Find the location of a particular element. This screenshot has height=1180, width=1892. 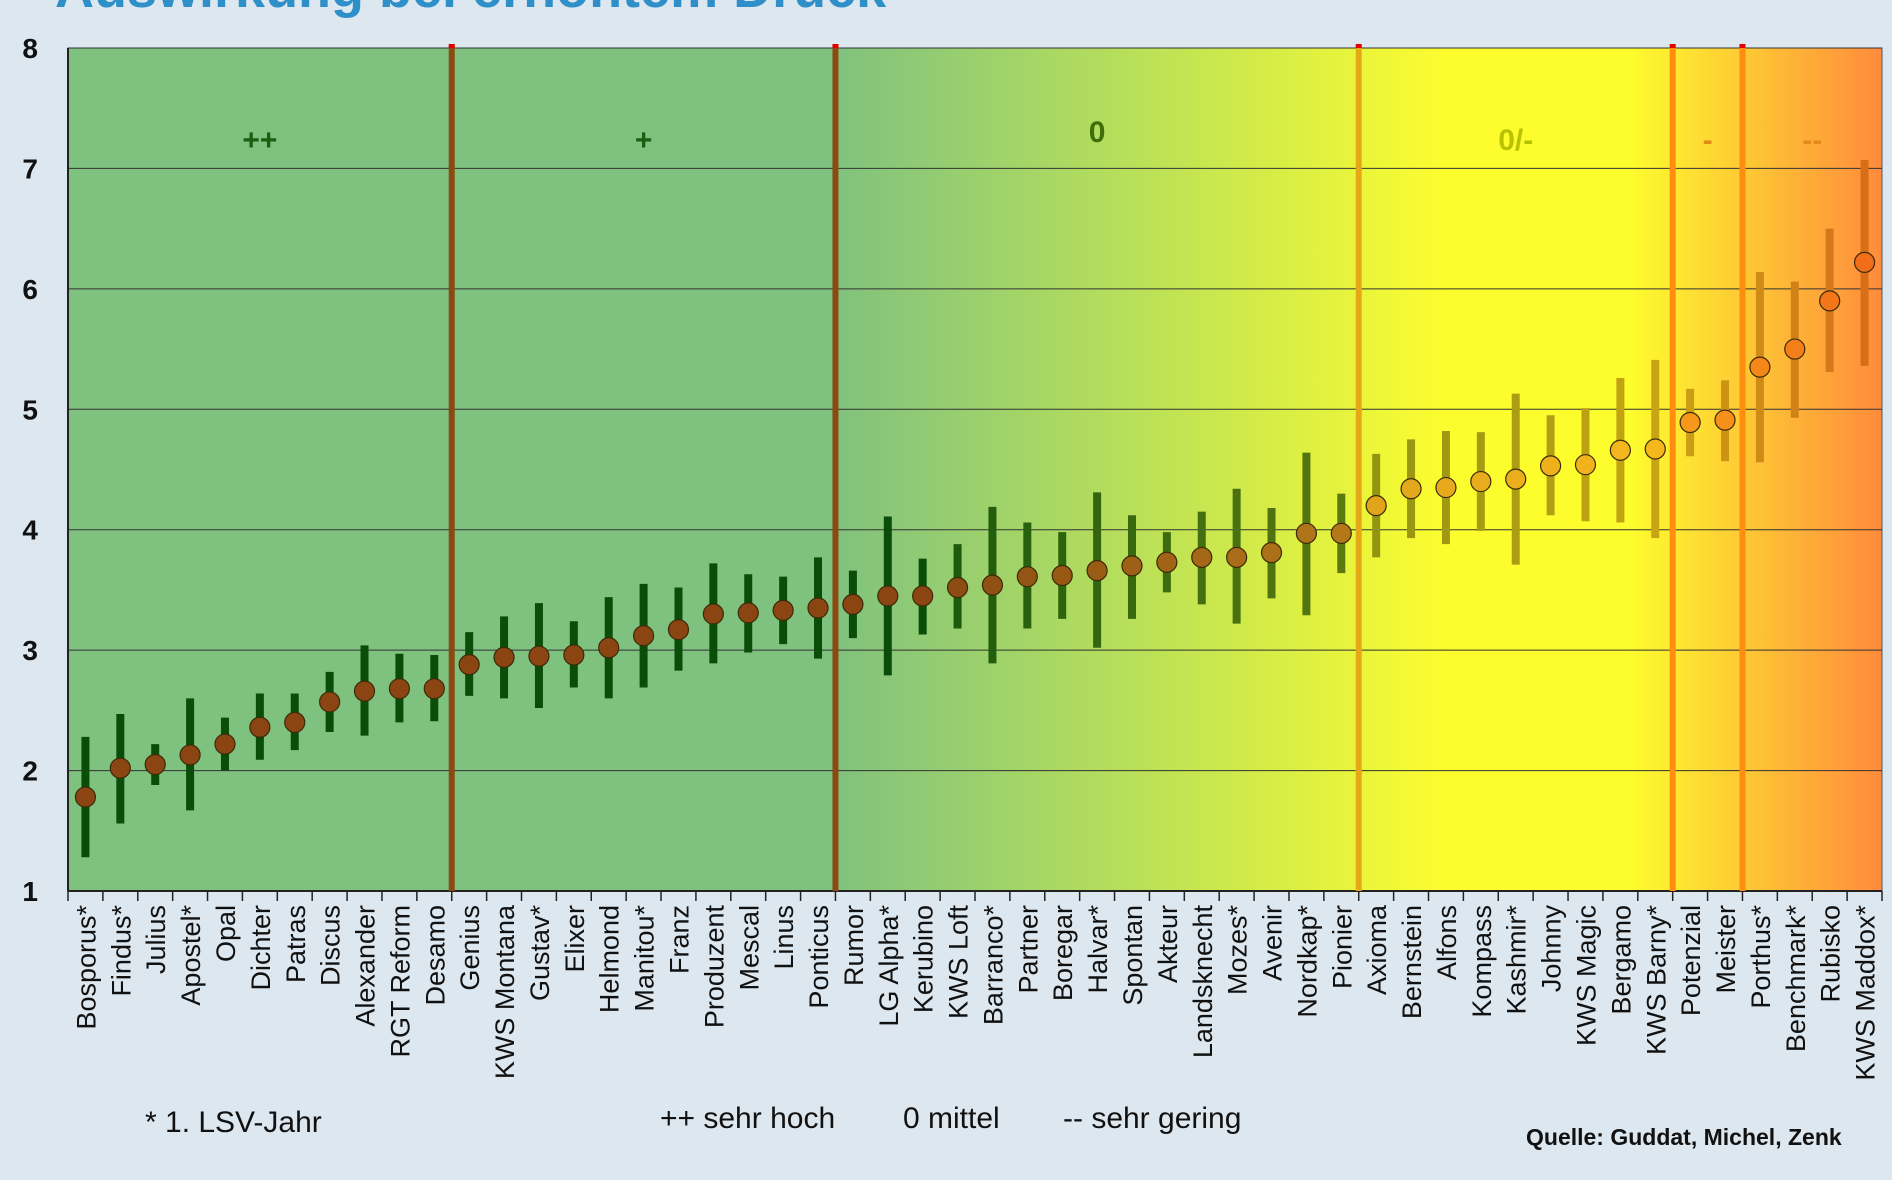

x-tick-label: Findus* is located at coordinates (121, 951).